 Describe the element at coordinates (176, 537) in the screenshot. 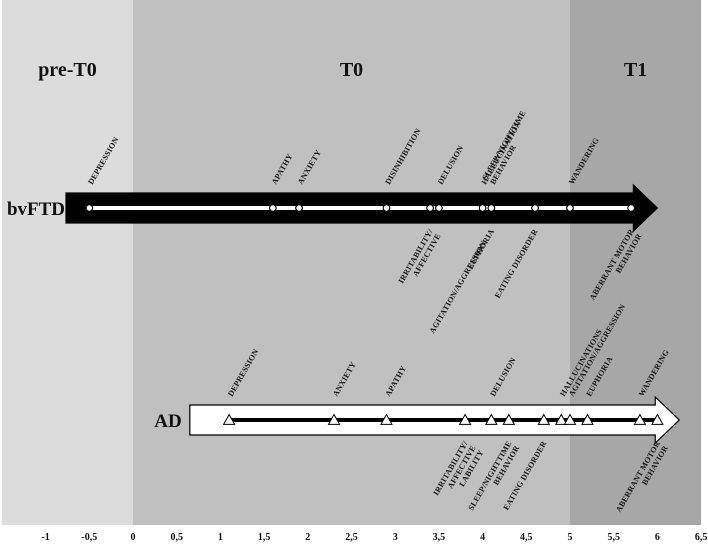

I see `axis-tick-label: 0,5` at that location.